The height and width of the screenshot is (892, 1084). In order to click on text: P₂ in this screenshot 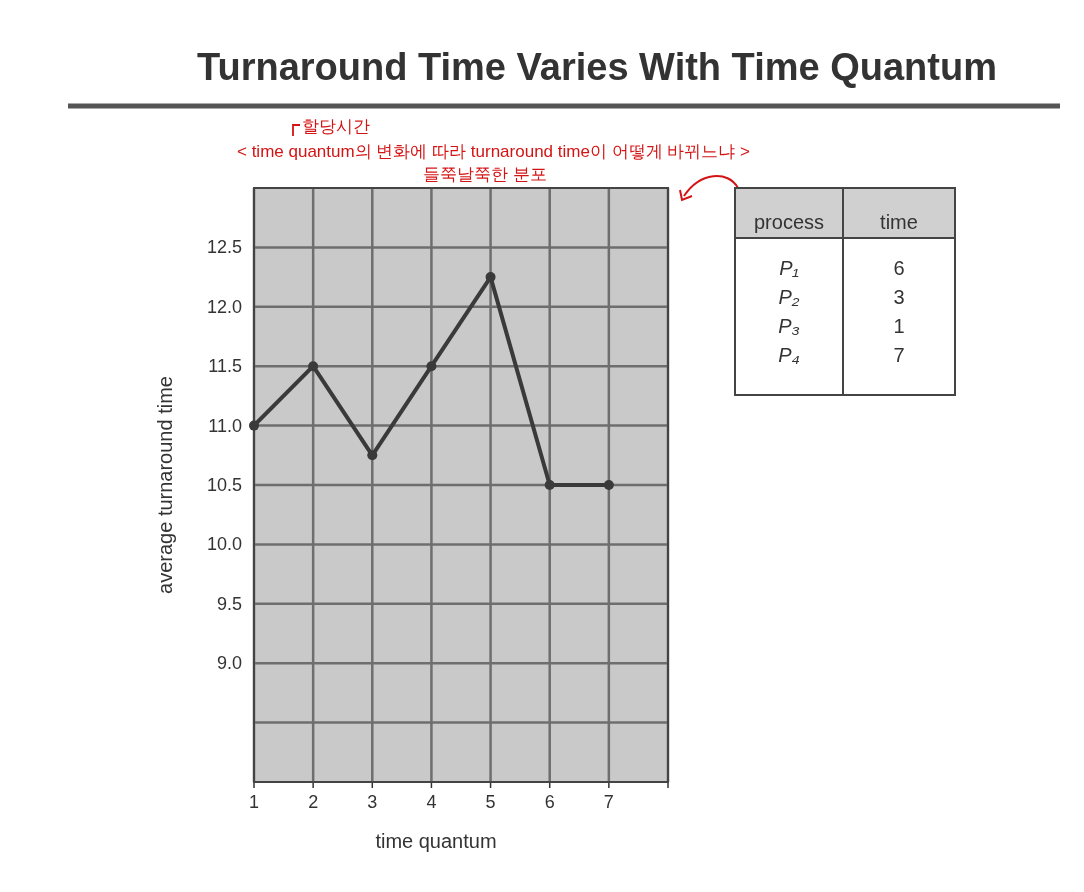, I will do `click(789, 297)`.